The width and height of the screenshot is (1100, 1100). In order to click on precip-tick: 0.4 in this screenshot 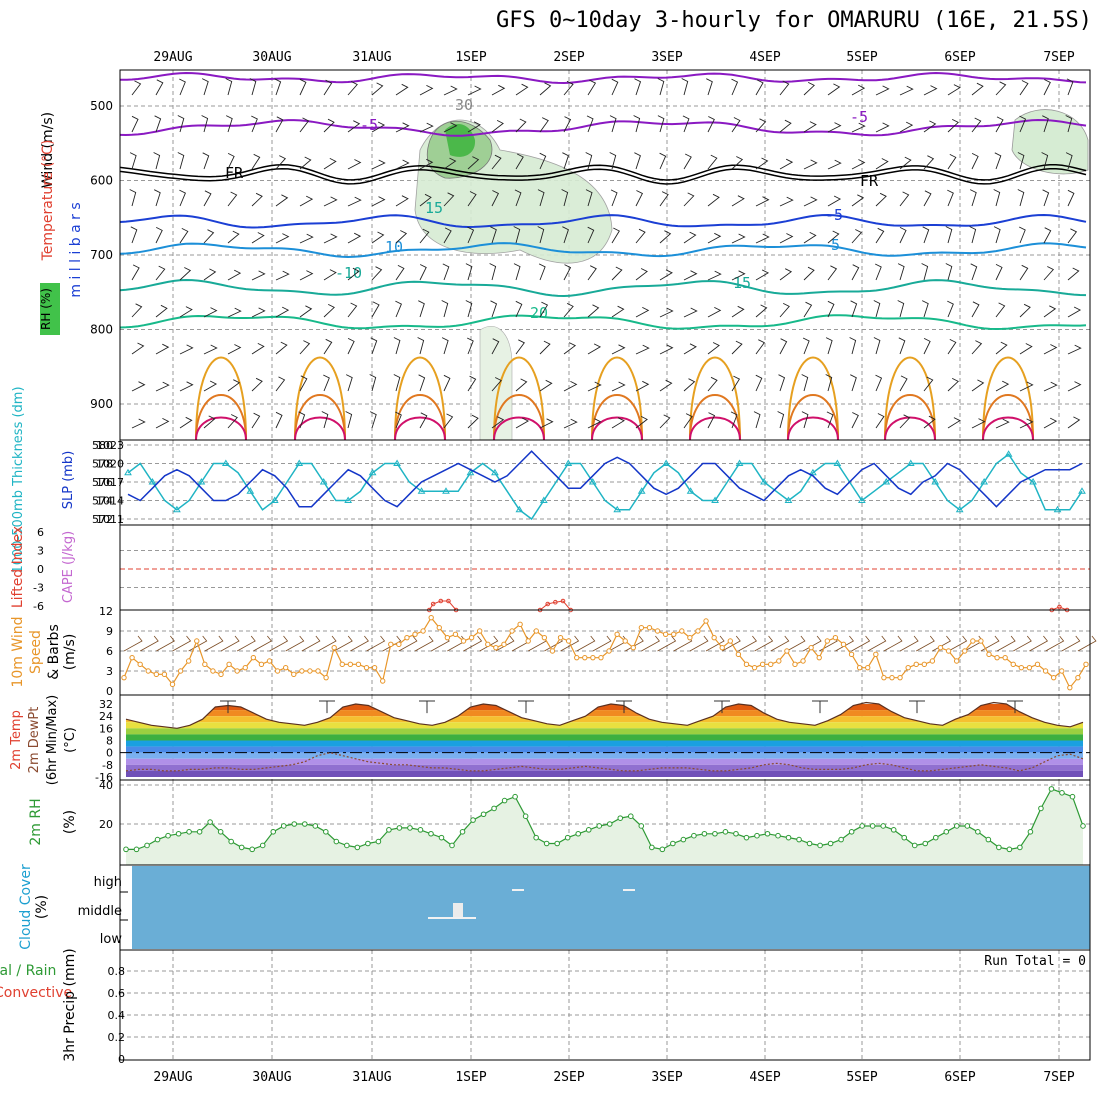, I will do `click(117, 1015)`.